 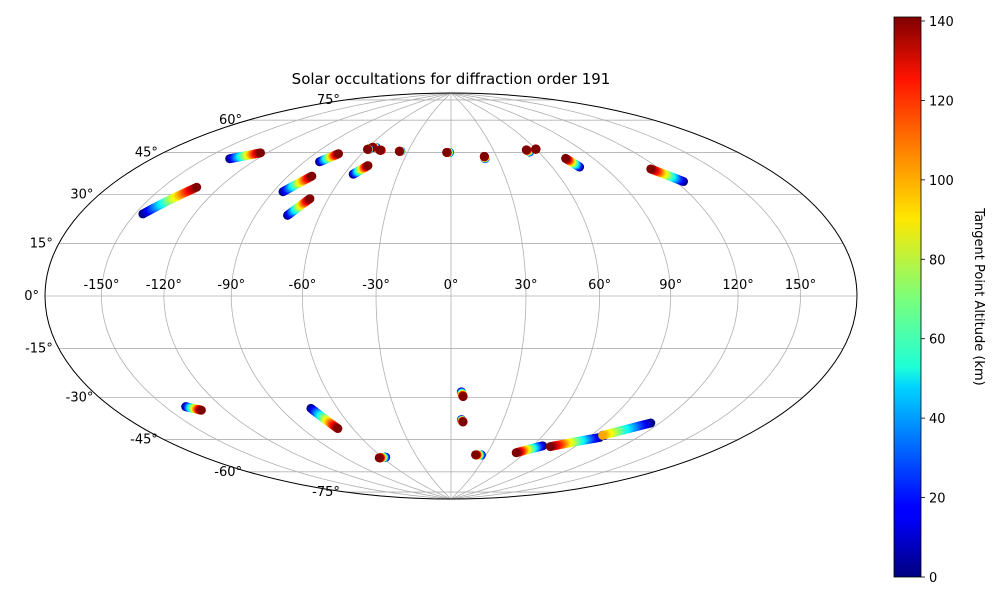 What do you see at coordinates (146, 152) in the screenshot?
I see `lat-tick-label: 45°` at bounding box center [146, 152].